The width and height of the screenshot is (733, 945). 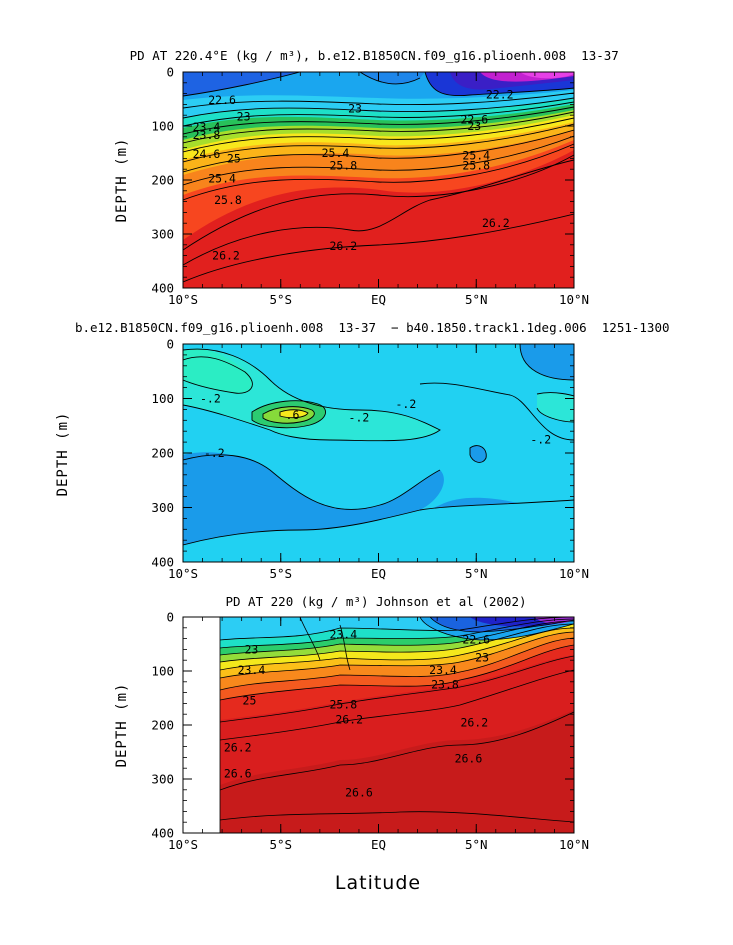 What do you see at coordinates (207, 154) in the screenshot?
I see `contour-label: 24.6` at bounding box center [207, 154].